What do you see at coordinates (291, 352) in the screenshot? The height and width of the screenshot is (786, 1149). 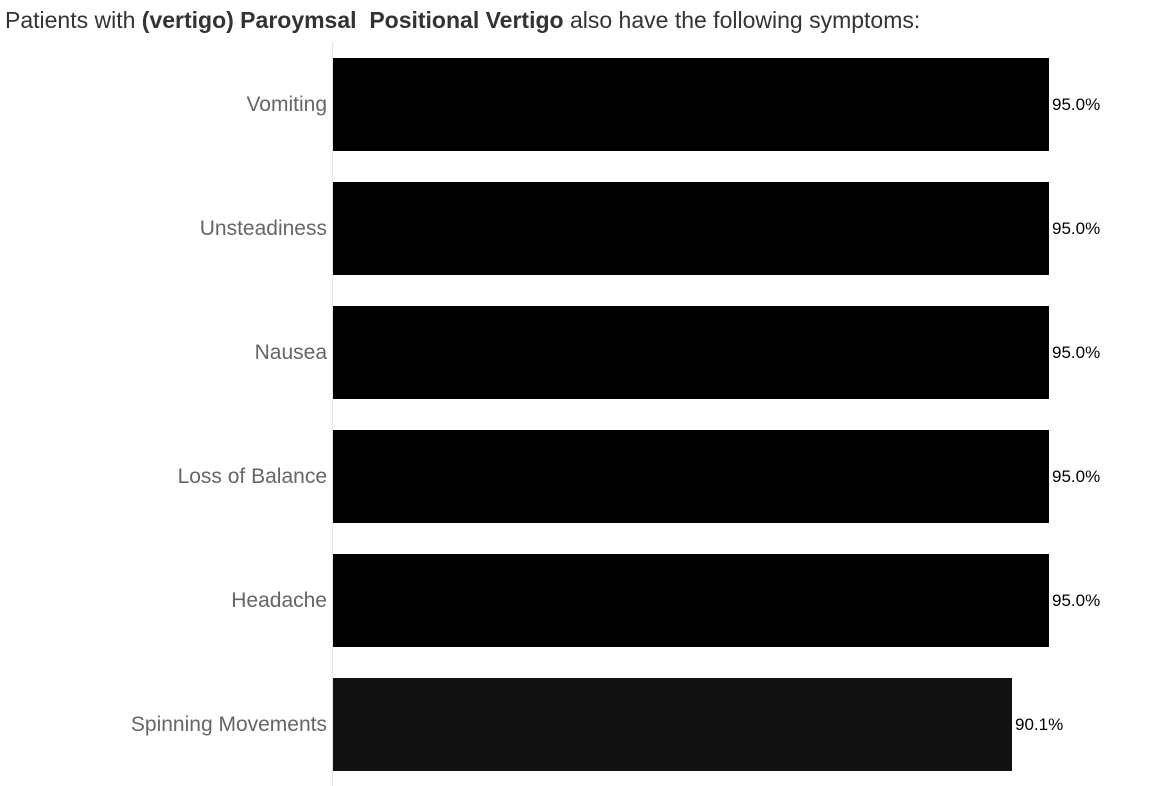 I see `category-label: Nausea` at bounding box center [291, 352].